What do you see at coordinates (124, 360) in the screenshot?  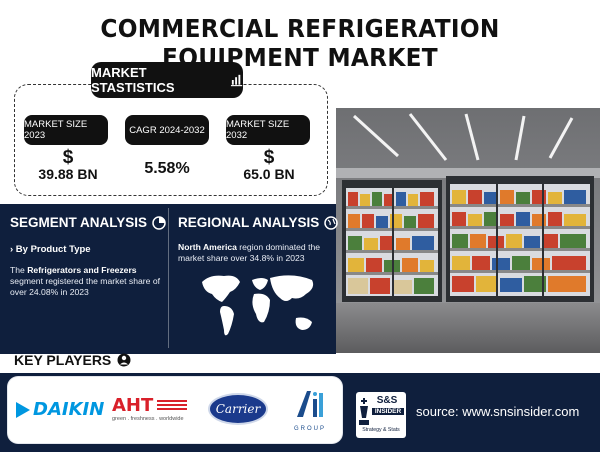 I see `person-icon` at bounding box center [124, 360].